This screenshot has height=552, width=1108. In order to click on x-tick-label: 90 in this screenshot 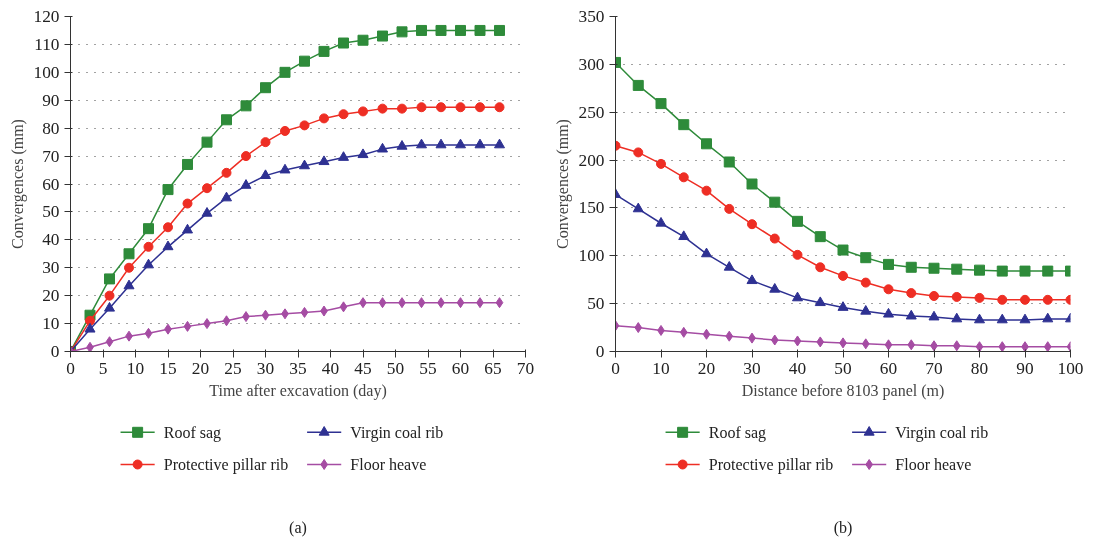, I will do `click(1025, 368)`.